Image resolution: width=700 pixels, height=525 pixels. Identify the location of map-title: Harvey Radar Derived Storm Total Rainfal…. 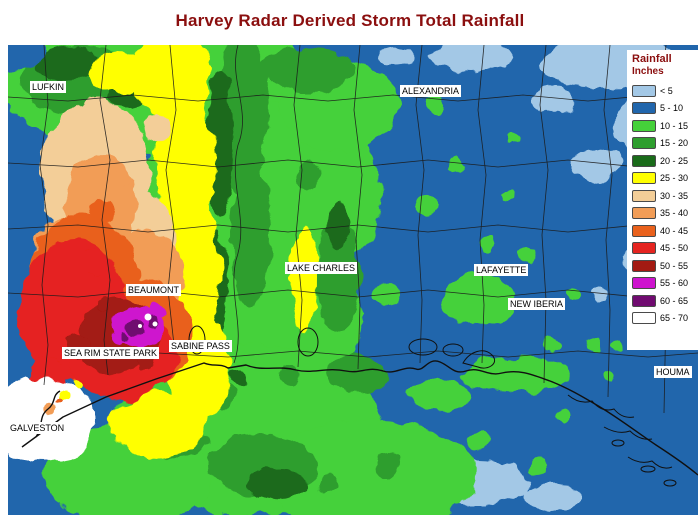
(350, 20).